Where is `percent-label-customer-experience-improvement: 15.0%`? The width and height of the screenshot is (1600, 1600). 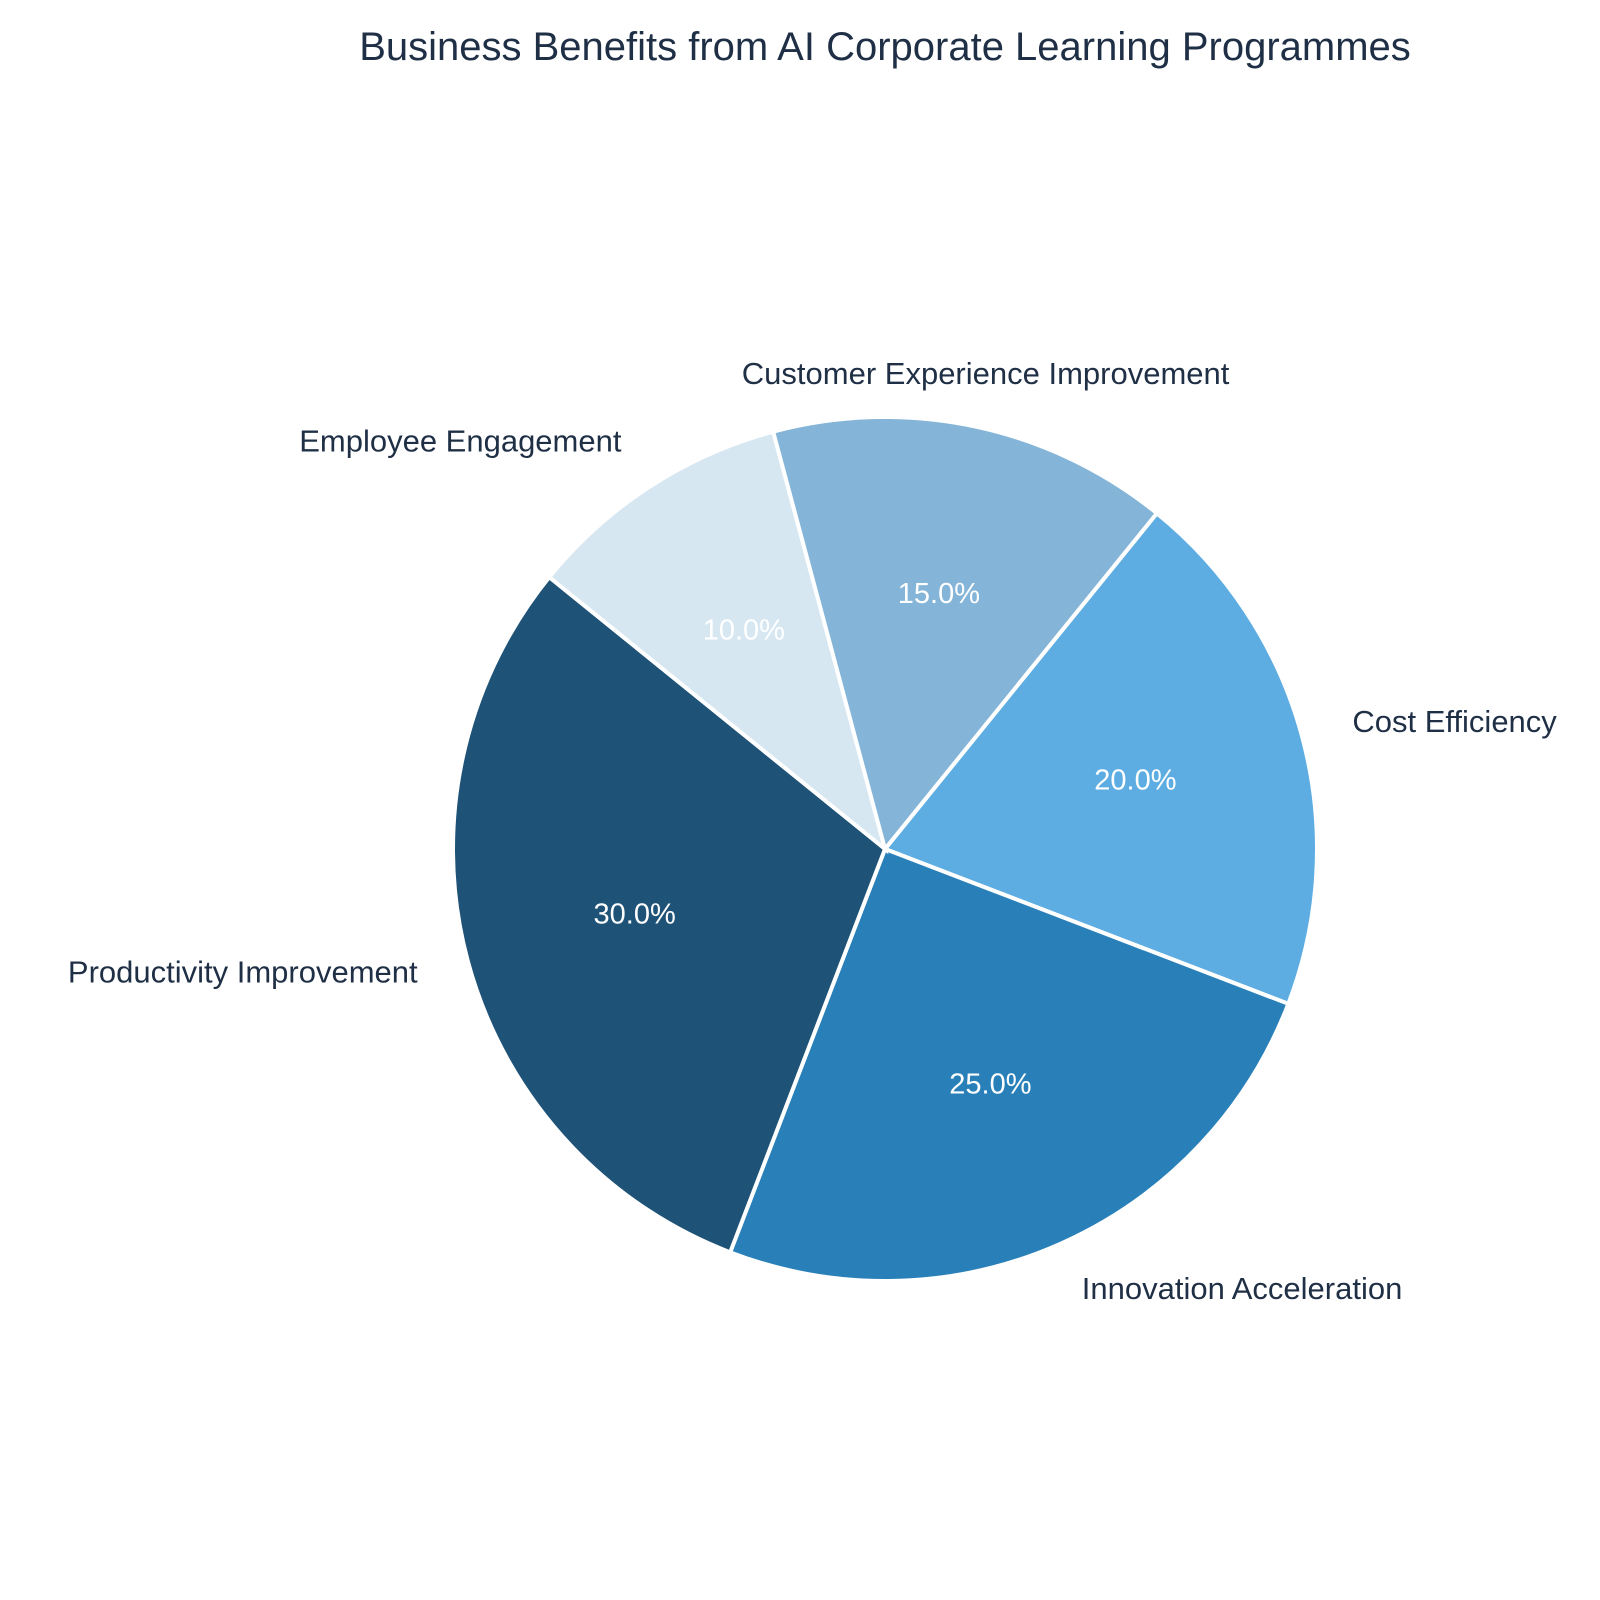 percent-label-customer-experience-improvement: 15.0% is located at coordinates (939, 594).